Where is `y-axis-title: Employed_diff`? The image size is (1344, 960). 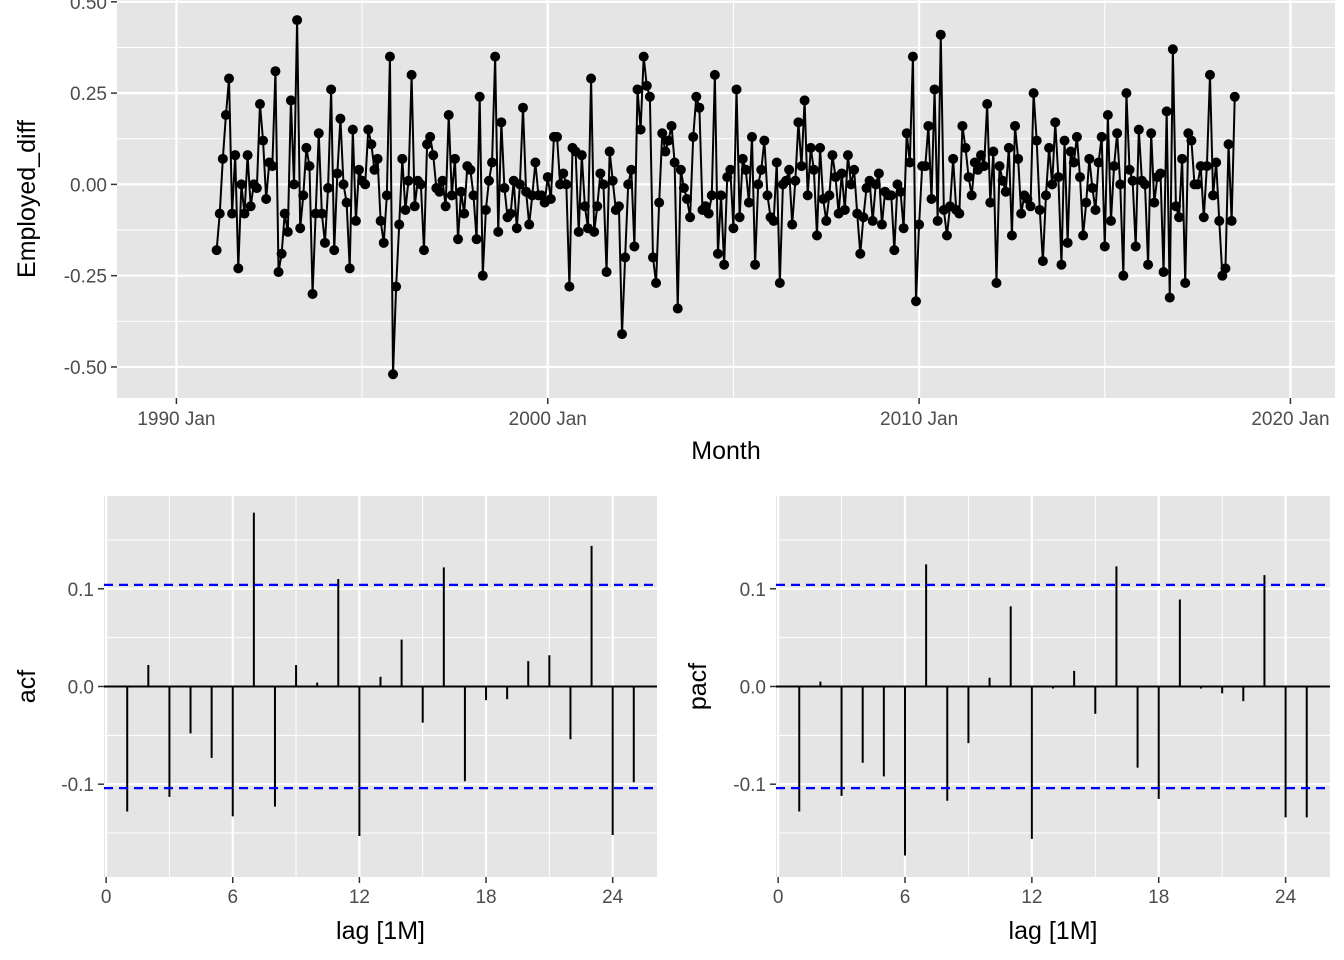 y-axis-title: Employed_diff is located at coordinates (27, 199).